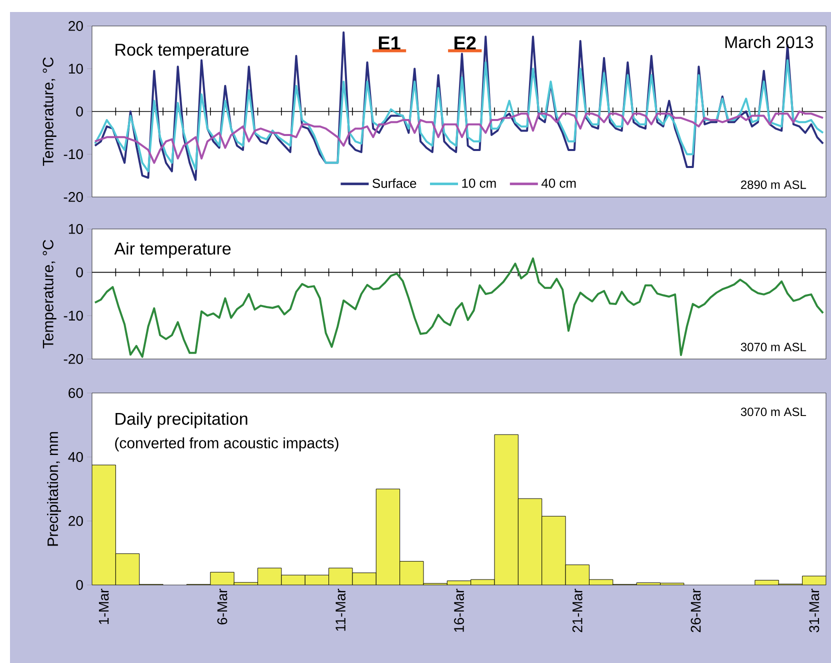 This screenshot has height=663, width=831. I want to click on text: Daily precipitation, so click(182, 420).